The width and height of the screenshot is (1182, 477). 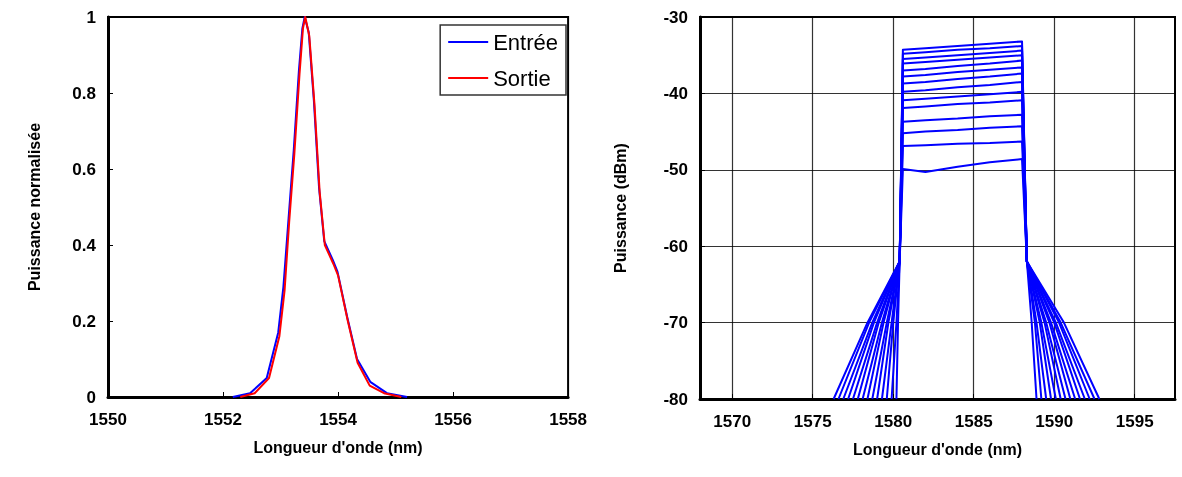 What do you see at coordinates (453, 419) in the screenshot?
I see `x-tick-label: 1556` at bounding box center [453, 419].